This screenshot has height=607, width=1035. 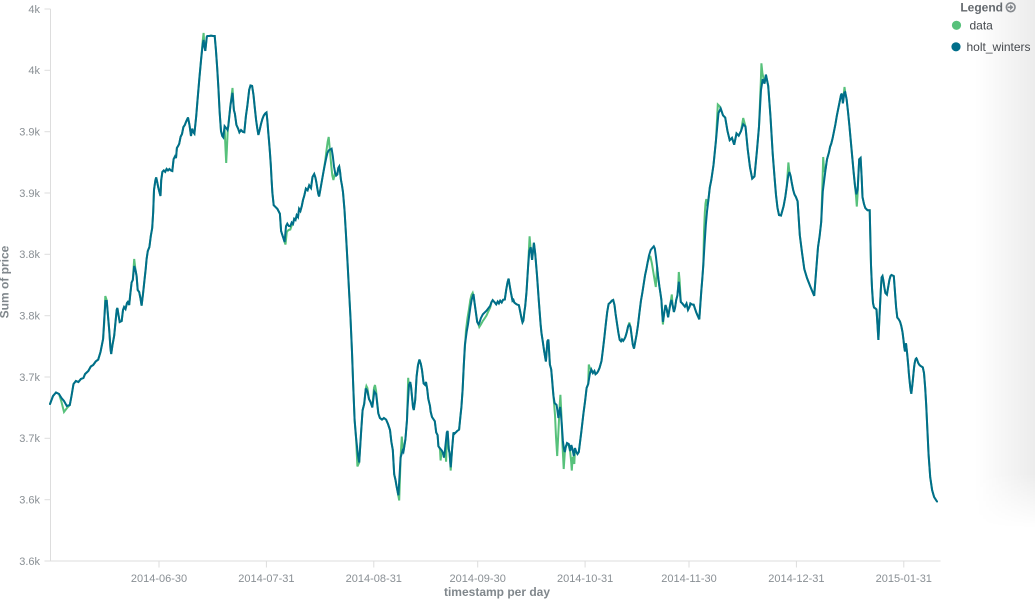 I want to click on svg-text: 2014-07-31, so click(x=266, y=579).